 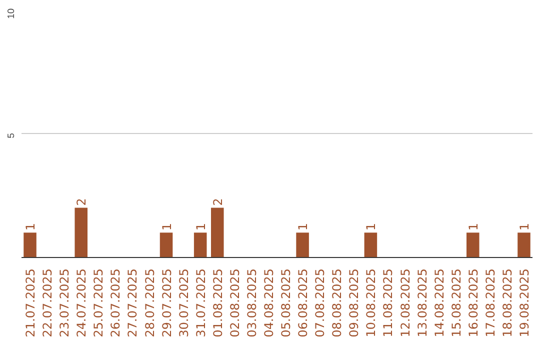 What do you see at coordinates (31, 303) in the screenshot?
I see `x-tick-label: 21.07.2025` at bounding box center [31, 303].